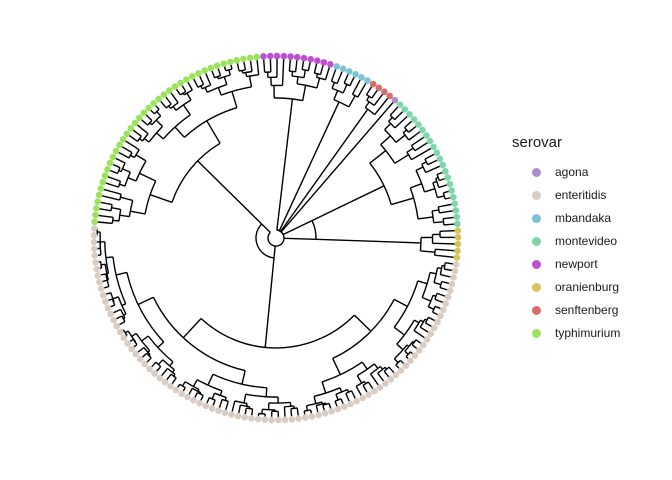 The height and width of the screenshot is (480, 672). I want to click on tip-point-oranienburg, so click(458, 244).